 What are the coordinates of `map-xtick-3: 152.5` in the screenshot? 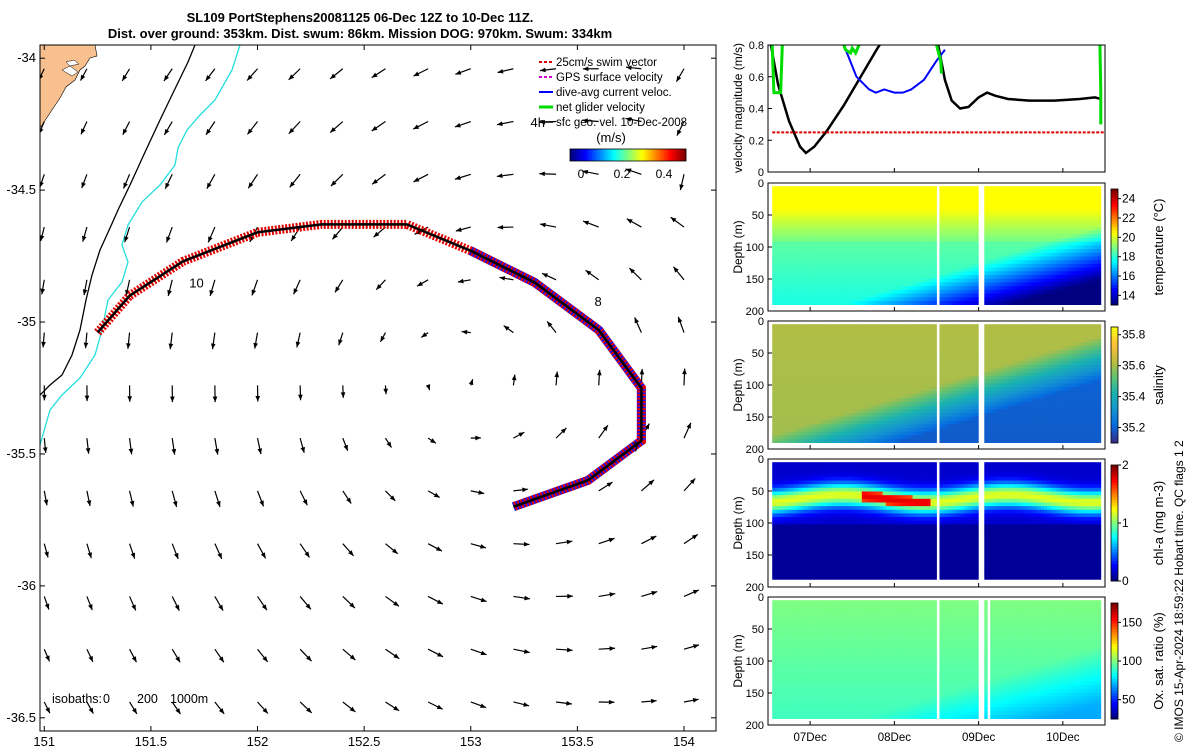 It's located at (364, 741).